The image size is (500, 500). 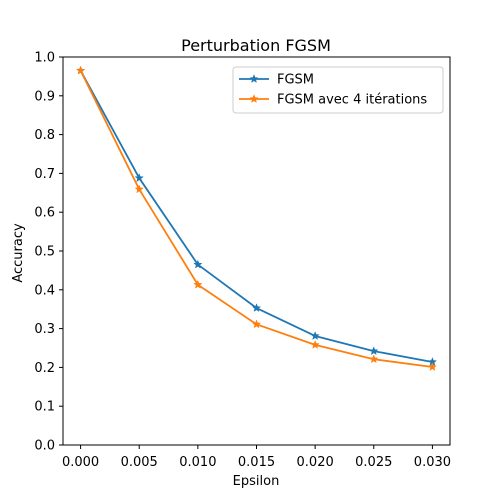 I want to click on y-tick-label: 0.8, so click(x=44, y=135).